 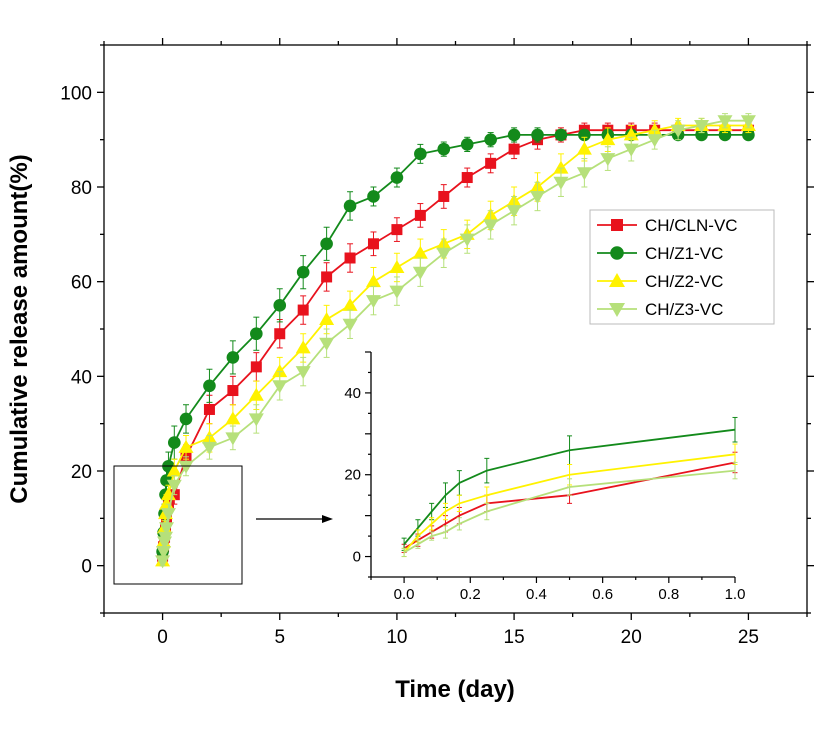 What do you see at coordinates (81, 472) in the screenshot?
I see `y-tick-label: 20` at bounding box center [81, 472].